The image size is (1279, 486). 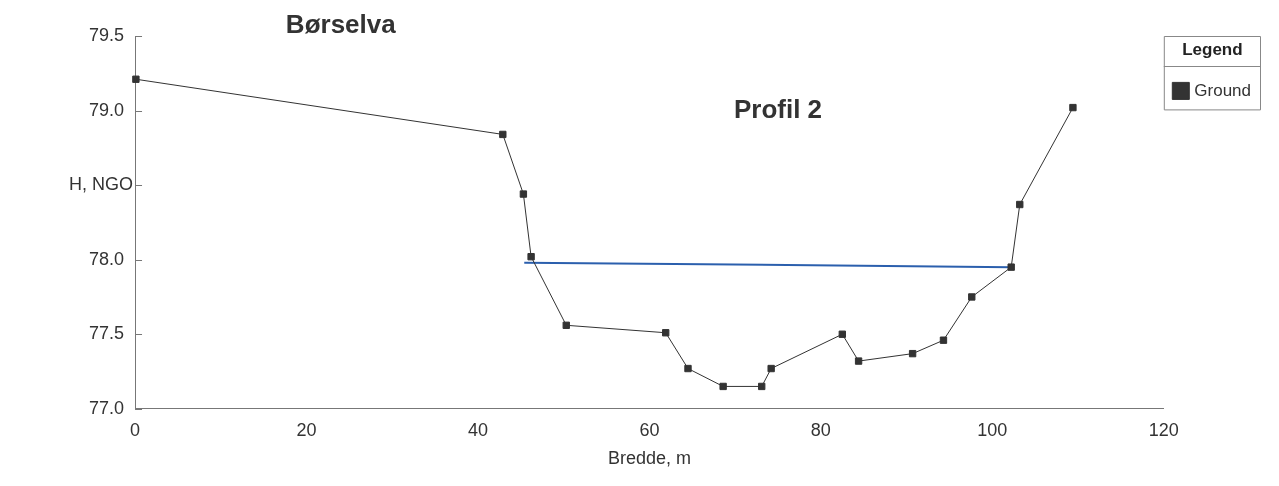 I want to click on y-tick-label: 77.5, so click(x=106, y=333).